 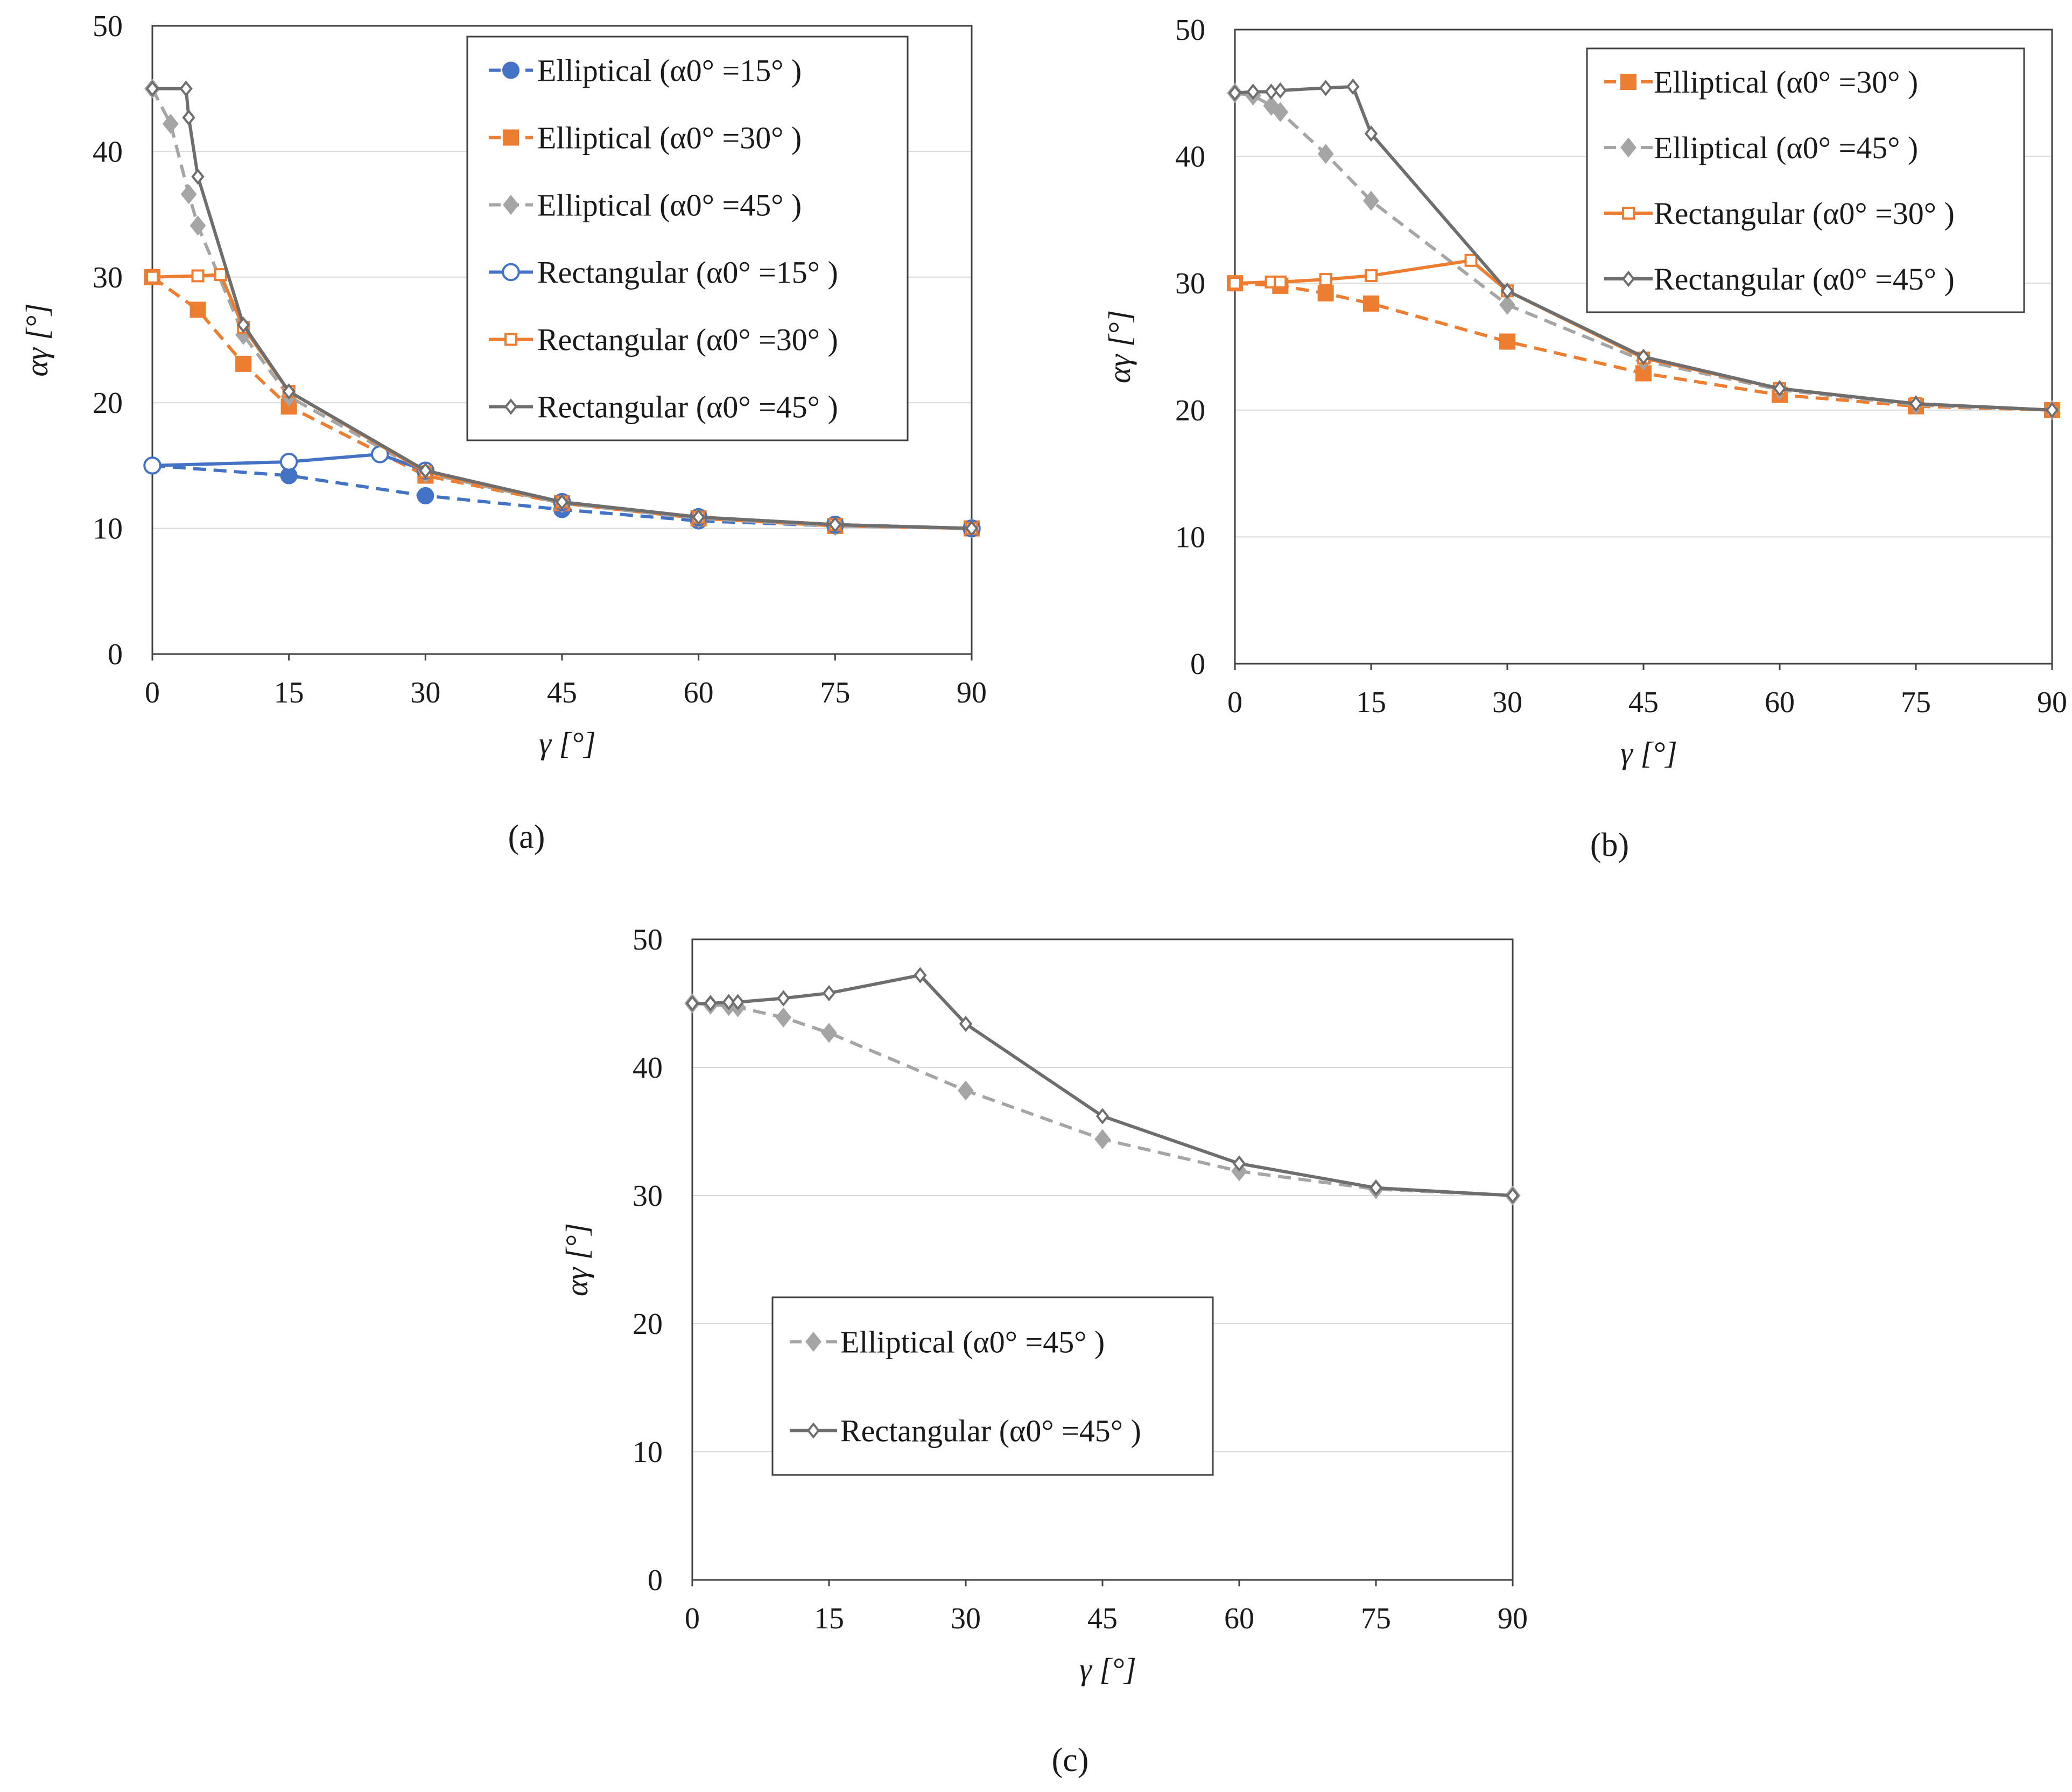 I want to click on legend-item: Elliptical (α0° =30° ), so click(x=645, y=138).